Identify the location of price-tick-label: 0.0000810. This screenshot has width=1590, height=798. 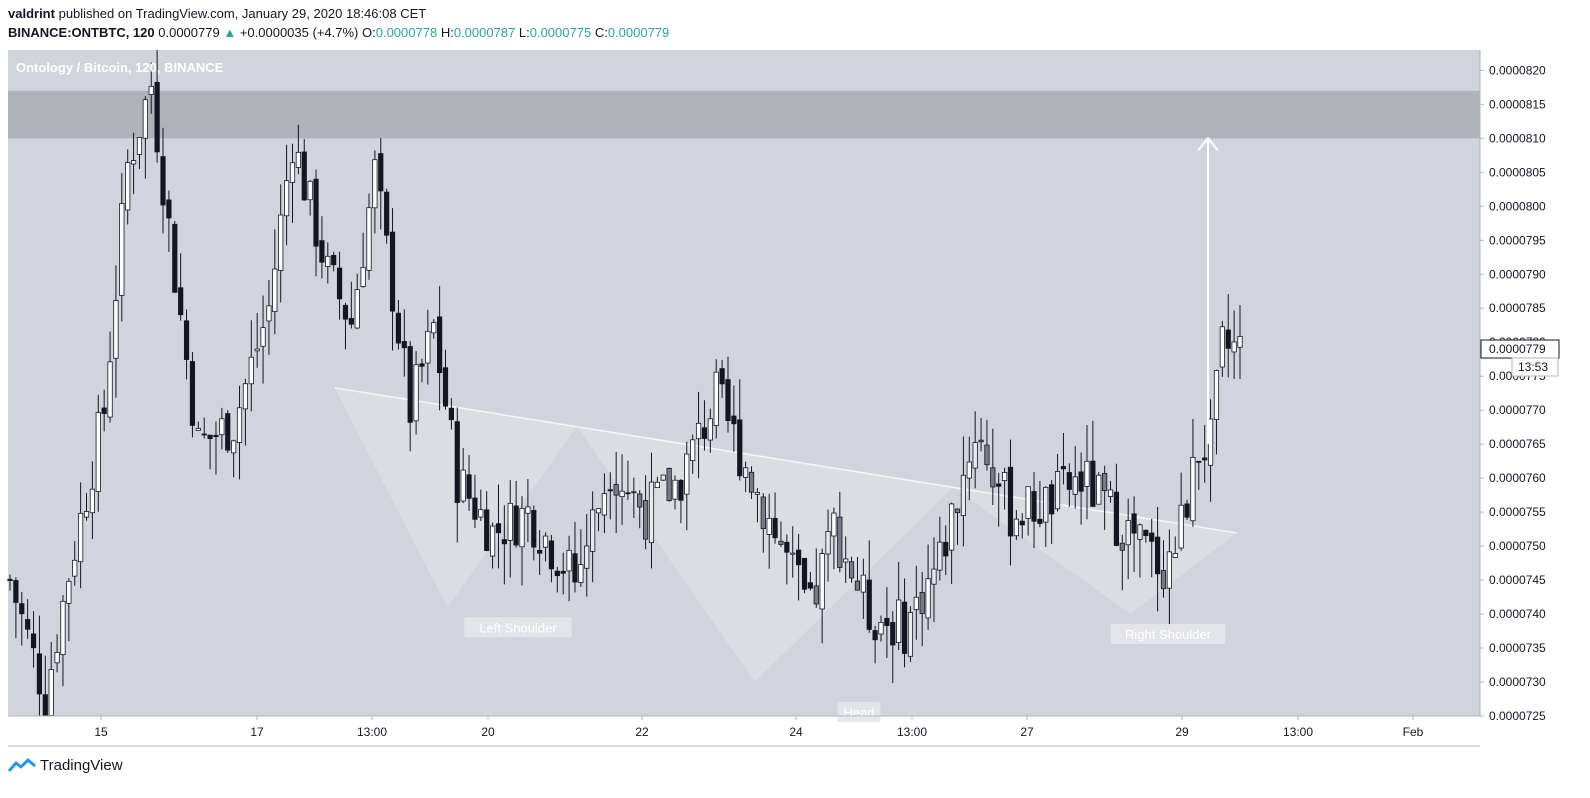
(1517, 138).